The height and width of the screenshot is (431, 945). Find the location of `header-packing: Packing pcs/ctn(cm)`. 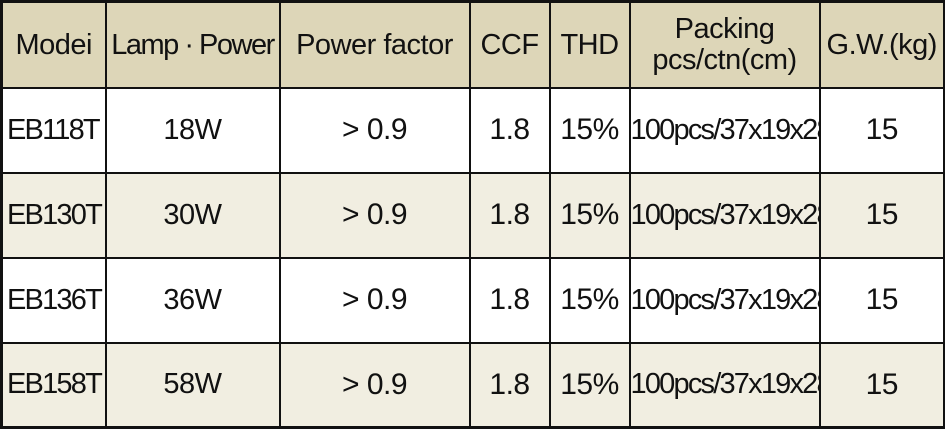

header-packing: Packing pcs/ctn(cm) is located at coordinates (724, 44).